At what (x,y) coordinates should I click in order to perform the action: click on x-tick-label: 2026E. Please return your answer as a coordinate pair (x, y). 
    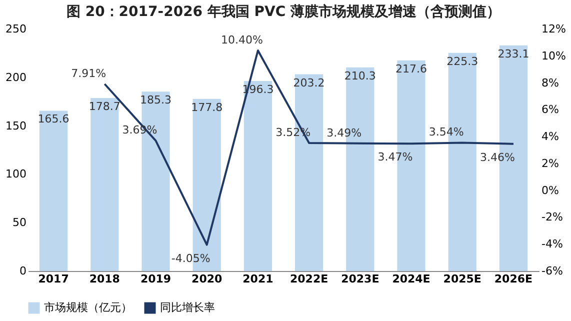
    Looking at the image, I should click on (513, 279).